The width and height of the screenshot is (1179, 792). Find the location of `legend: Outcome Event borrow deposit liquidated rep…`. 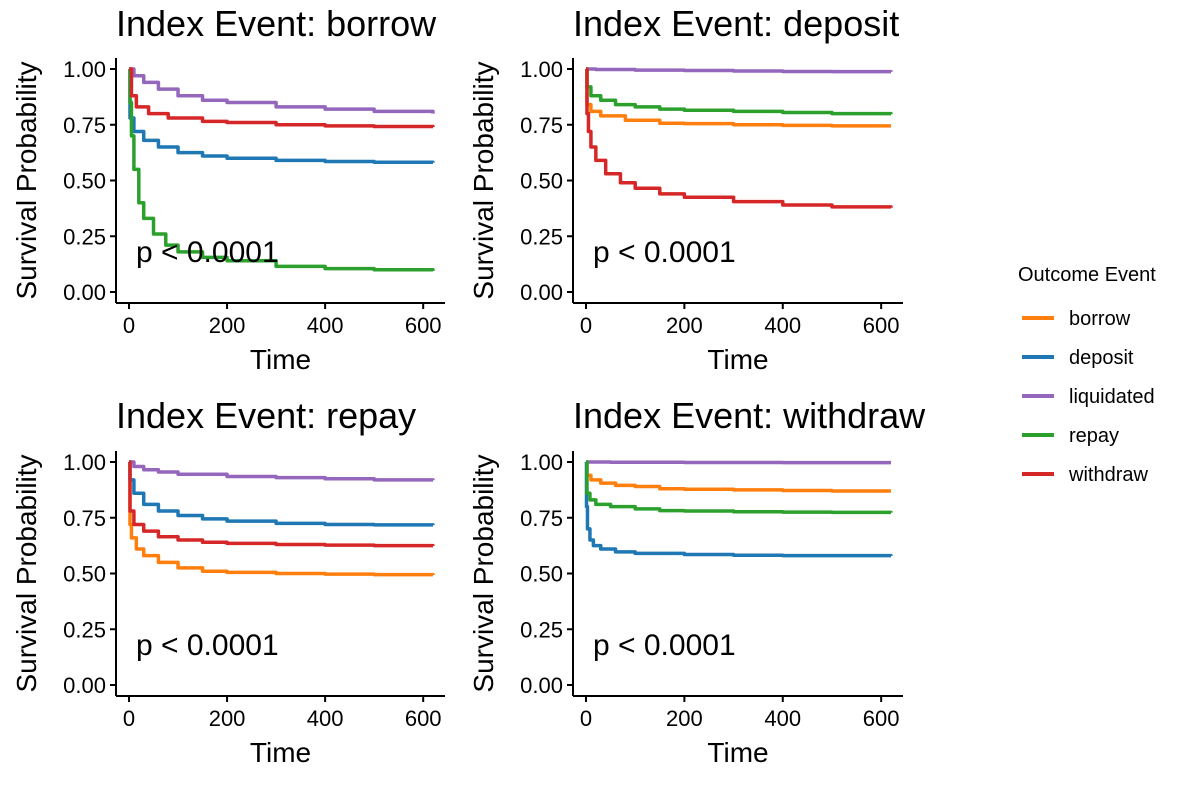

legend: Outcome Event borrow deposit liquidated rep… is located at coordinates (1087, 375).